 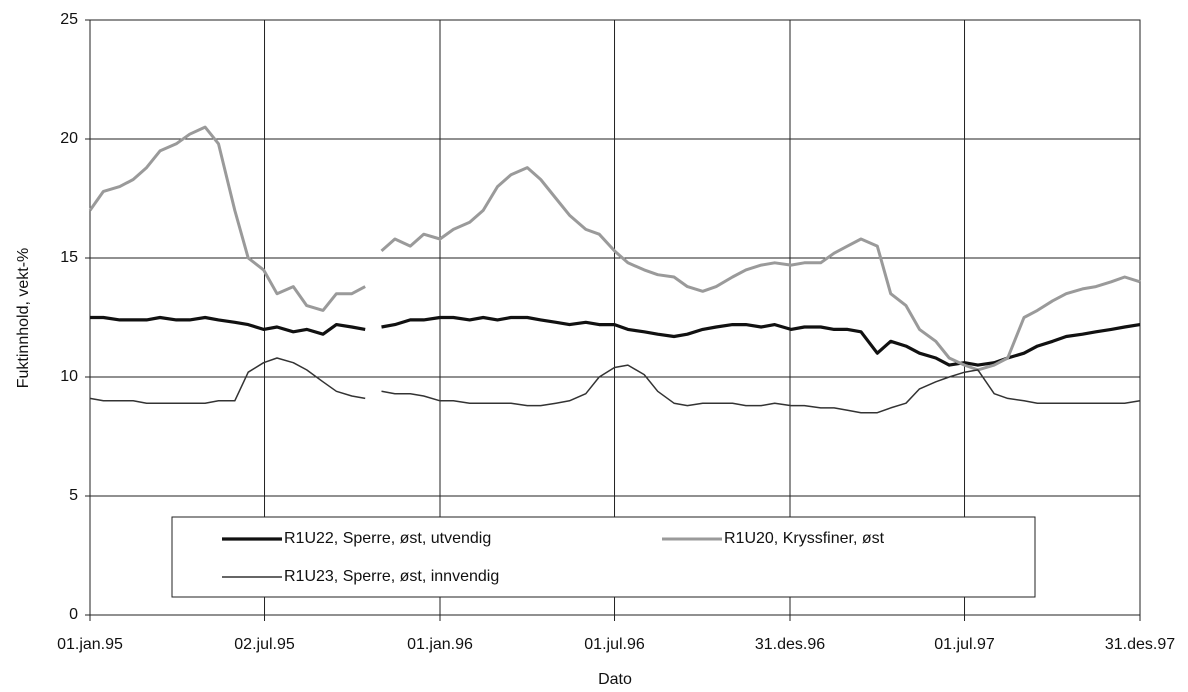 I want to click on legend-label: R1U20, Kryssfiner, øst, so click(x=804, y=538).